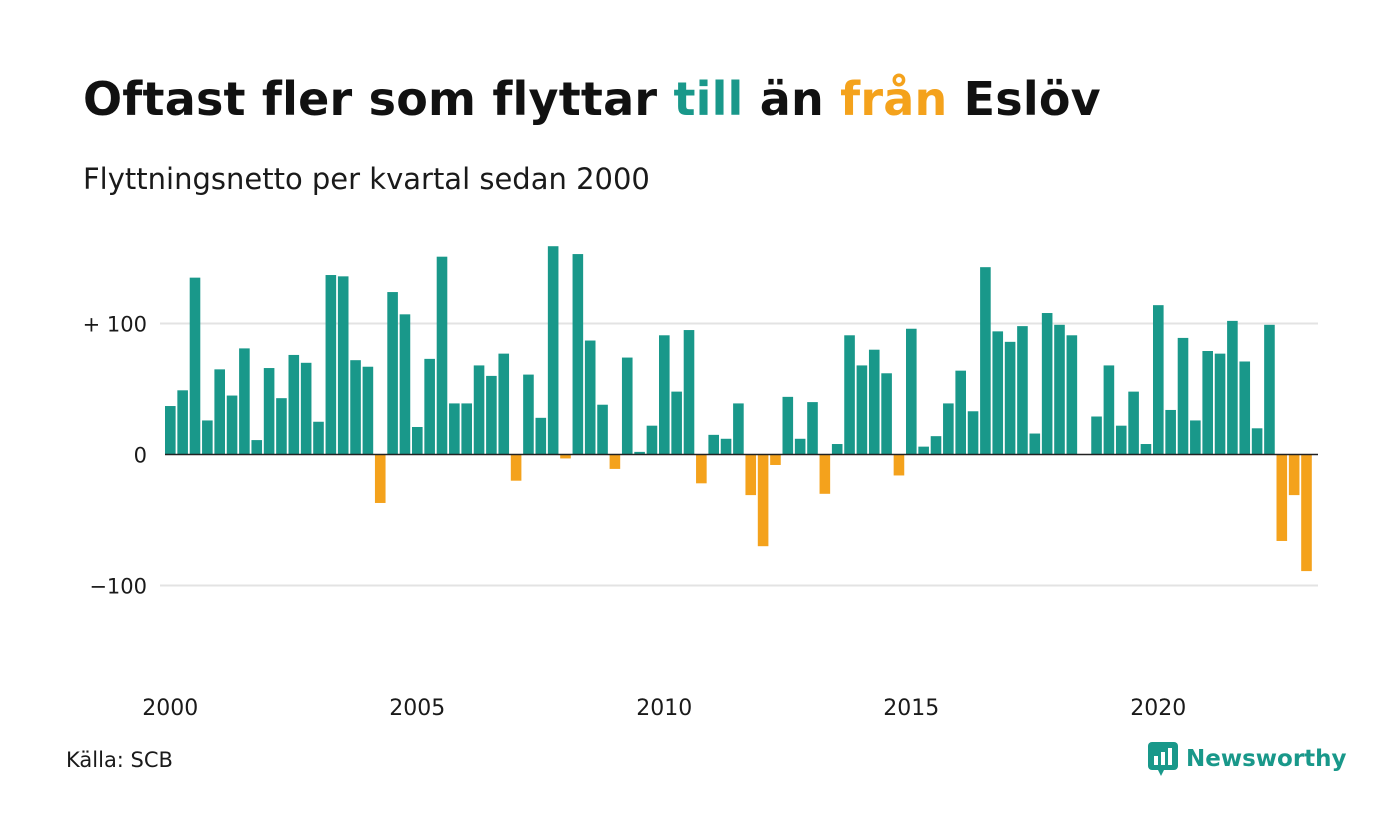  Describe the element at coordinates (119, 760) in the screenshot. I see `source-note: Källa: SCB` at that location.